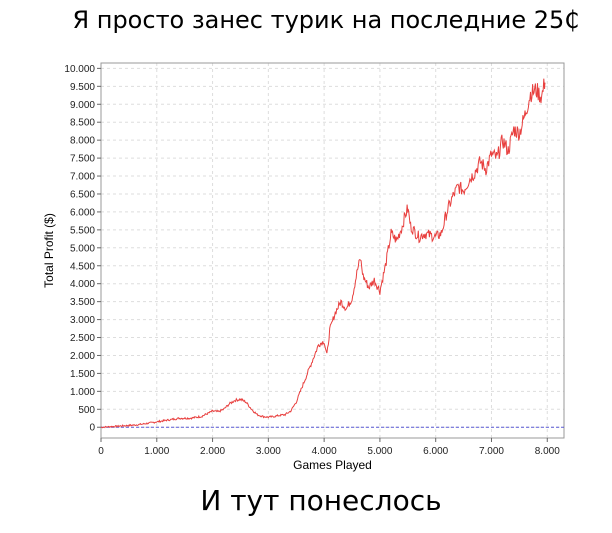 The image size is (612, 533). Describe the element at coordinates (82, 392) in the screenshot. I see `y-tick-label: 1.000` at that location.